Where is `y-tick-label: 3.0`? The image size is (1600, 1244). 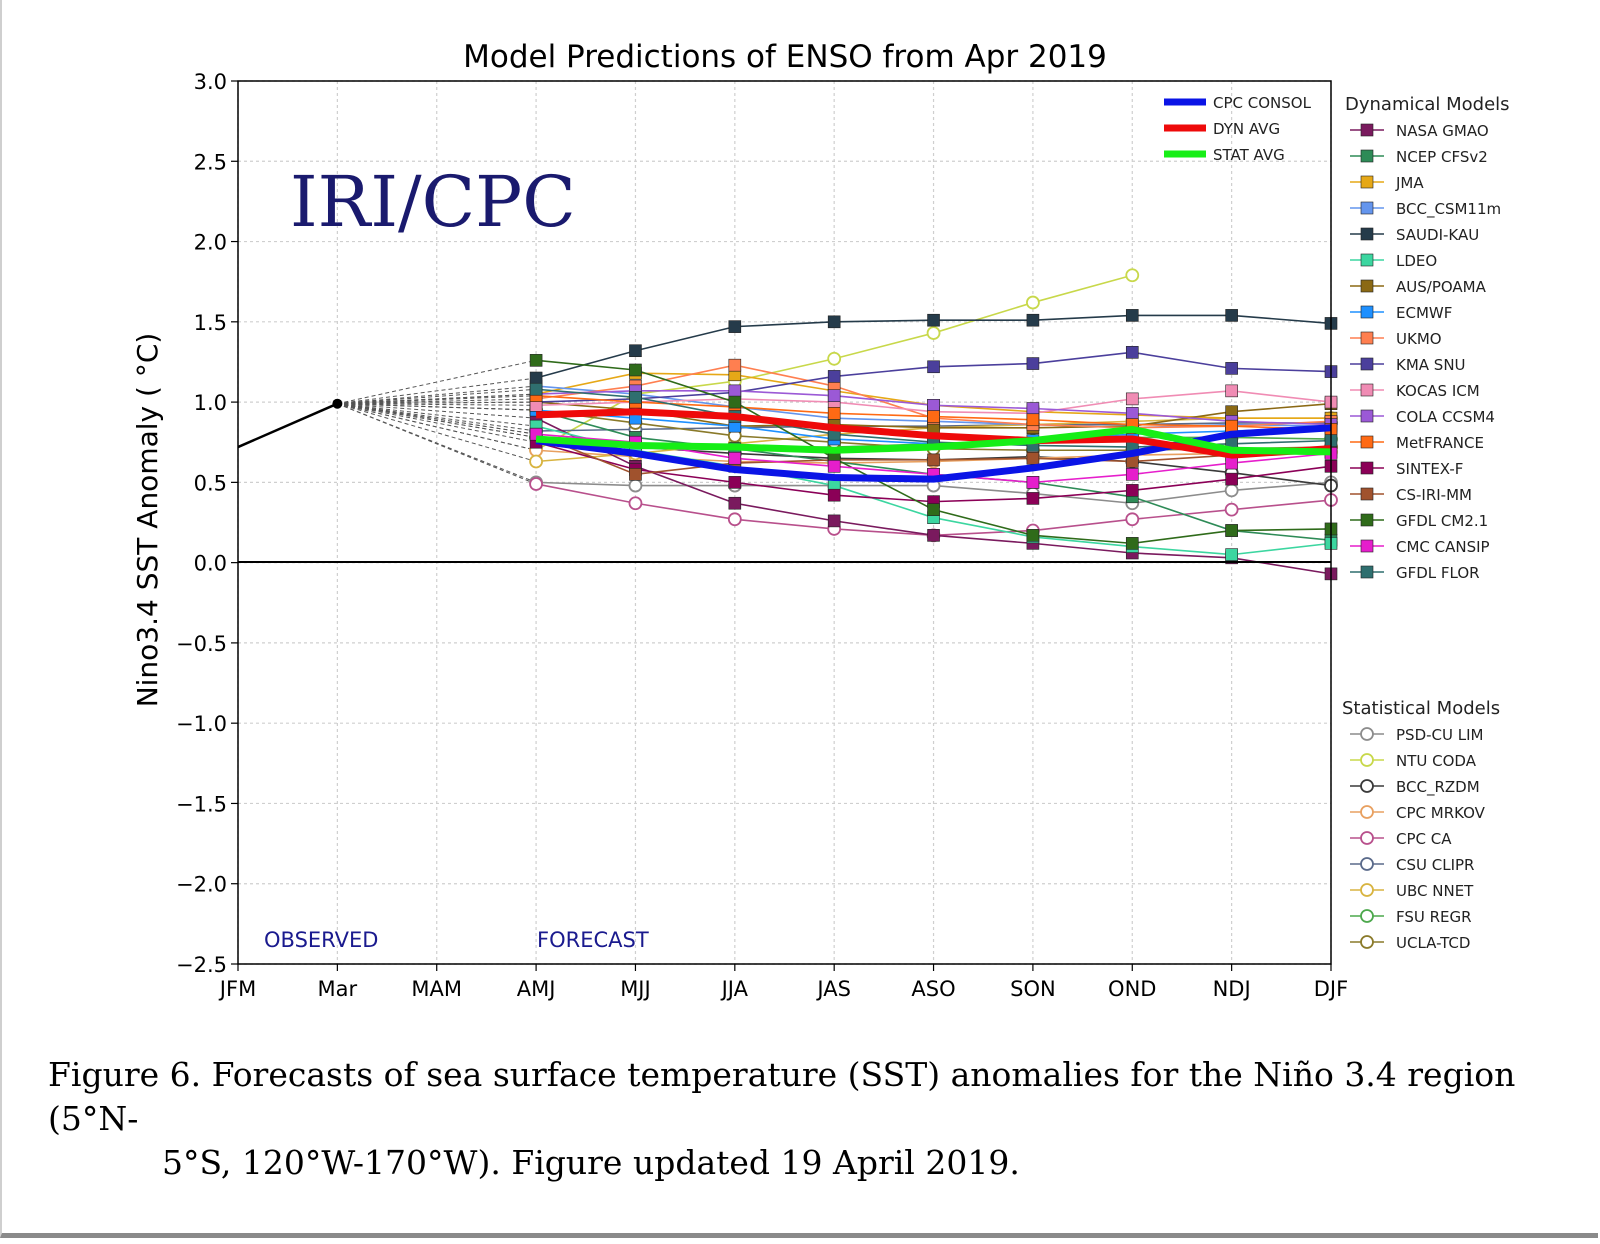
y-tick-label: 3.0 is located at coordinates (210, 82).